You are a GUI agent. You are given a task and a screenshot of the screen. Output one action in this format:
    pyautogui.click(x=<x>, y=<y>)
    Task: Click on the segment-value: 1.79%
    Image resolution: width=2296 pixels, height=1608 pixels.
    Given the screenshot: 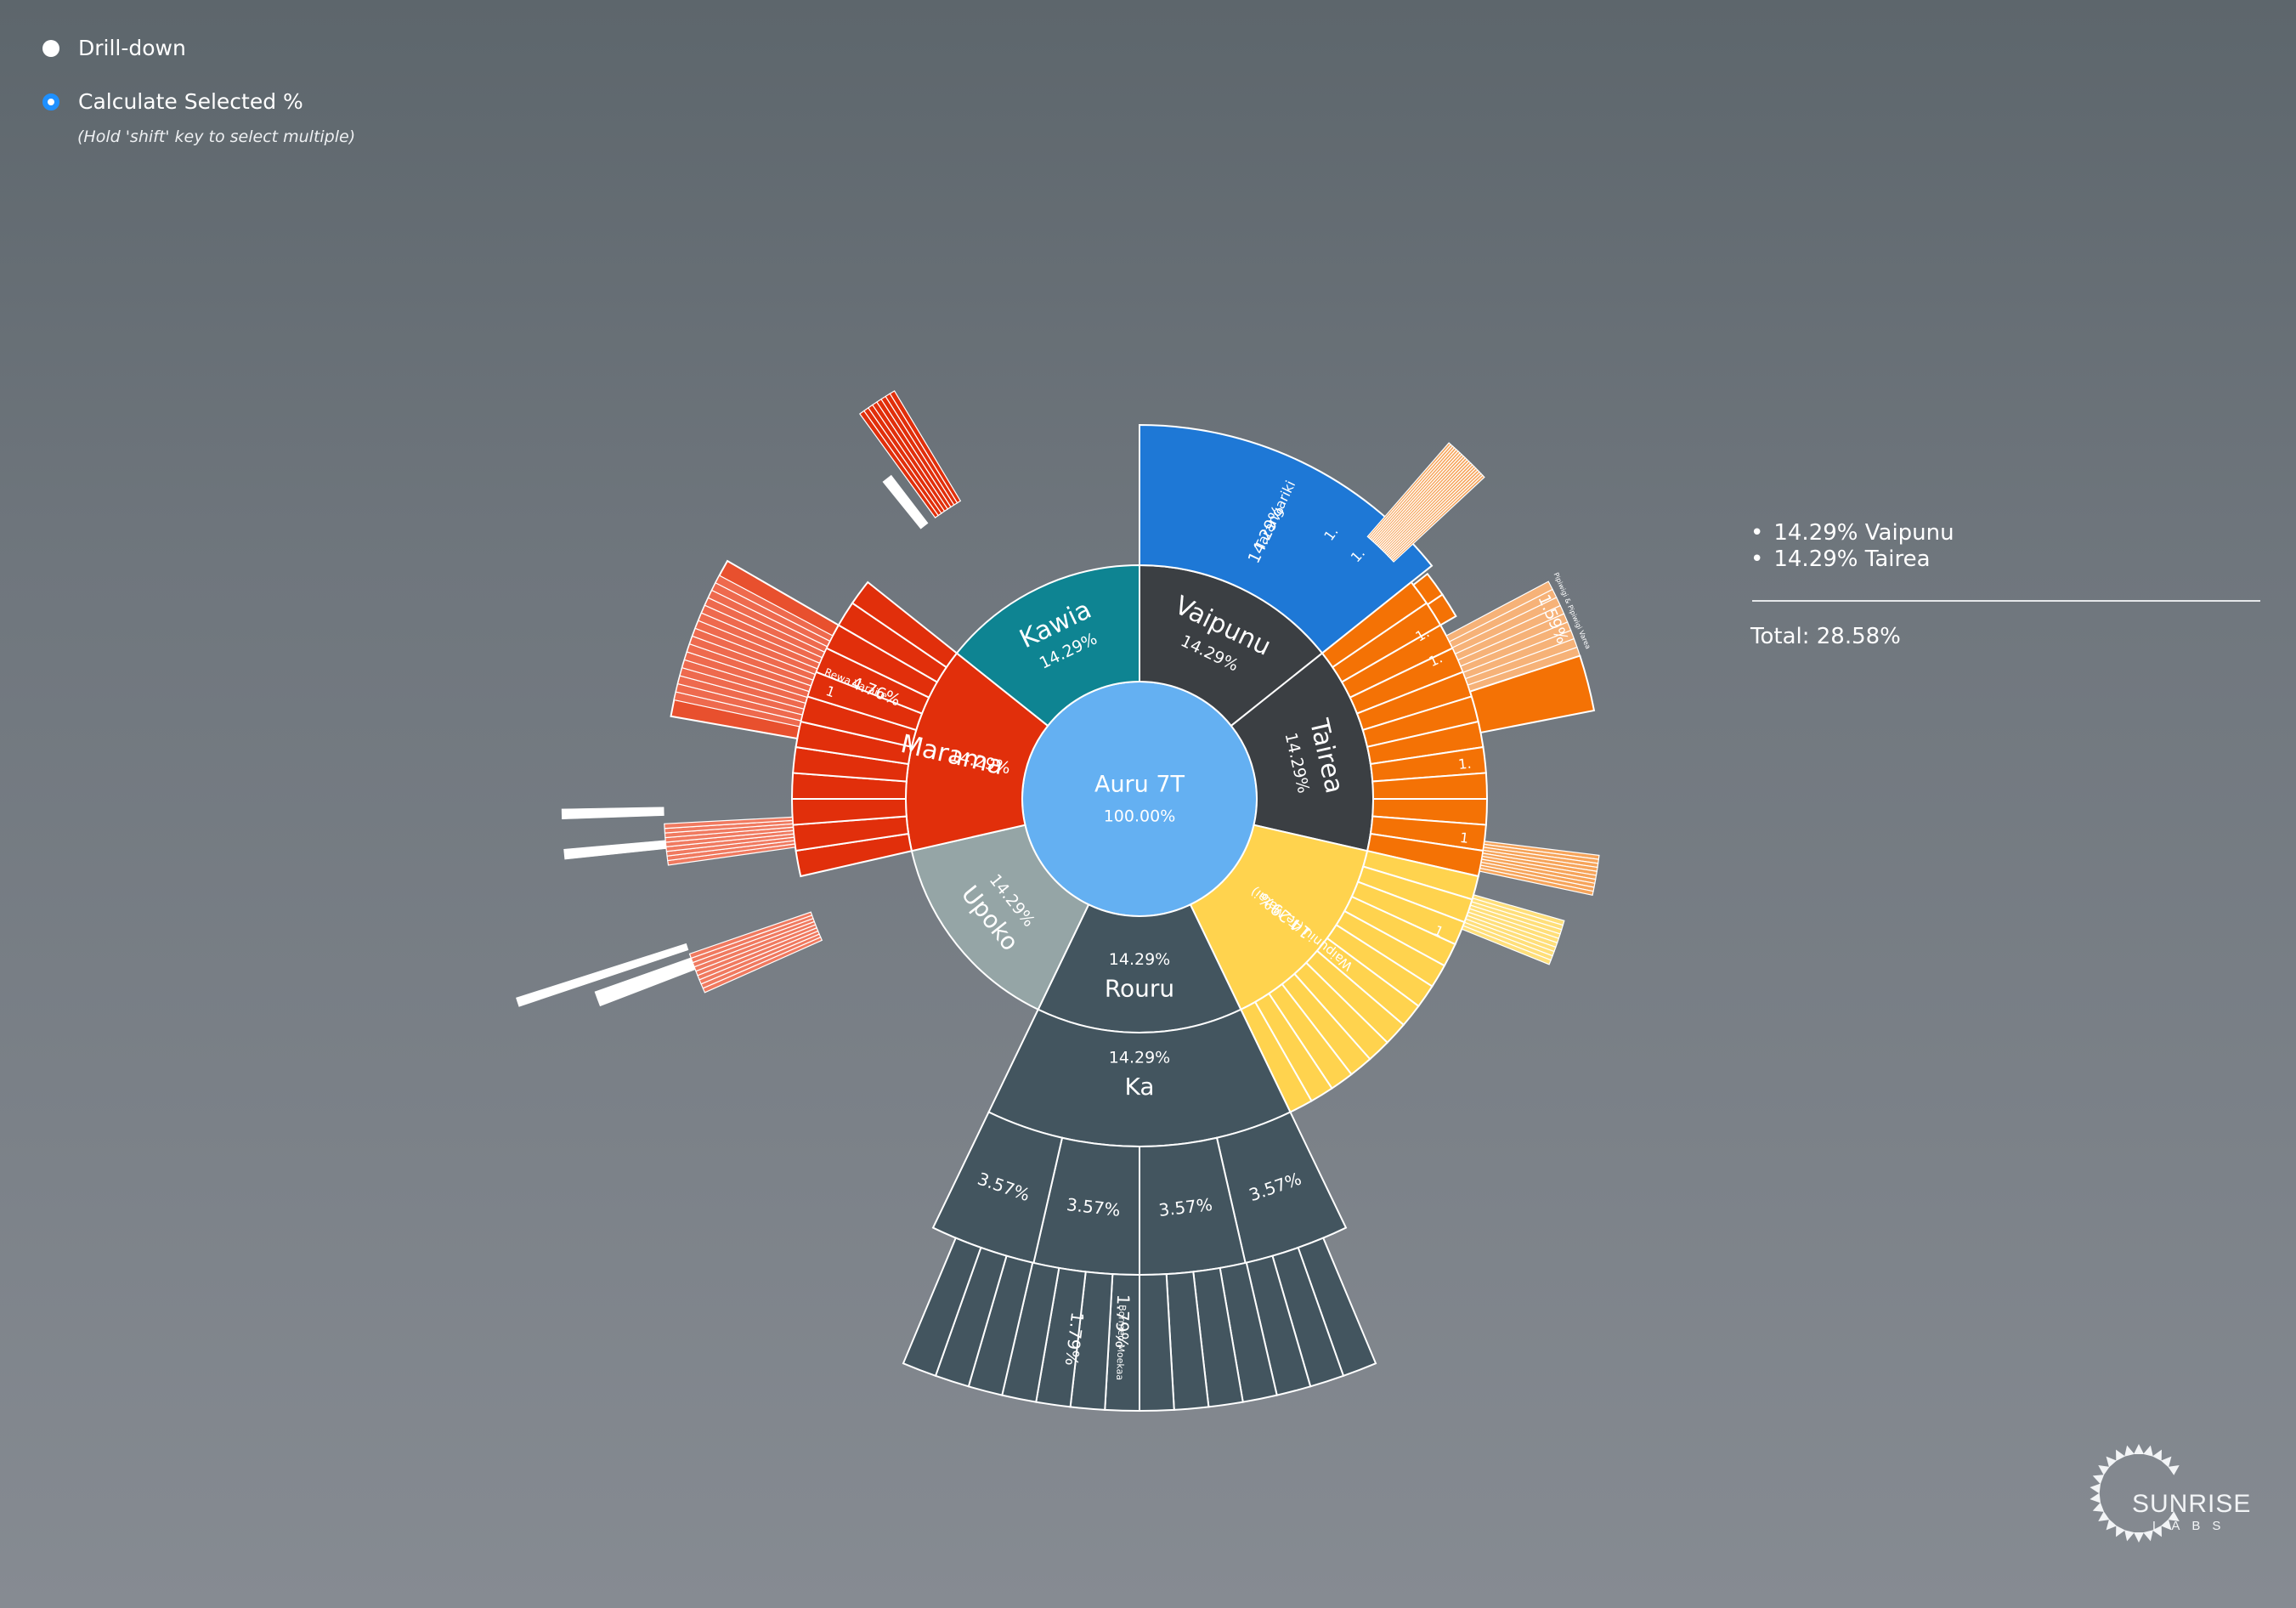 What is the action you would take?
    pyautogui.click(x=1122, y=1321)
    